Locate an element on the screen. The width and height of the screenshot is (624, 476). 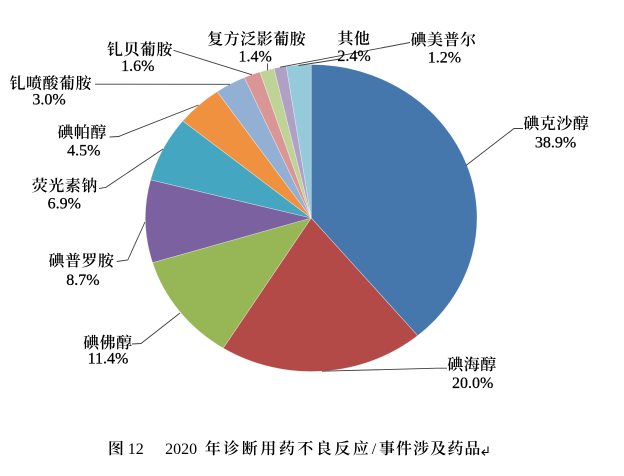
svg-text: 1.6% is located at coordinates (137, 66).